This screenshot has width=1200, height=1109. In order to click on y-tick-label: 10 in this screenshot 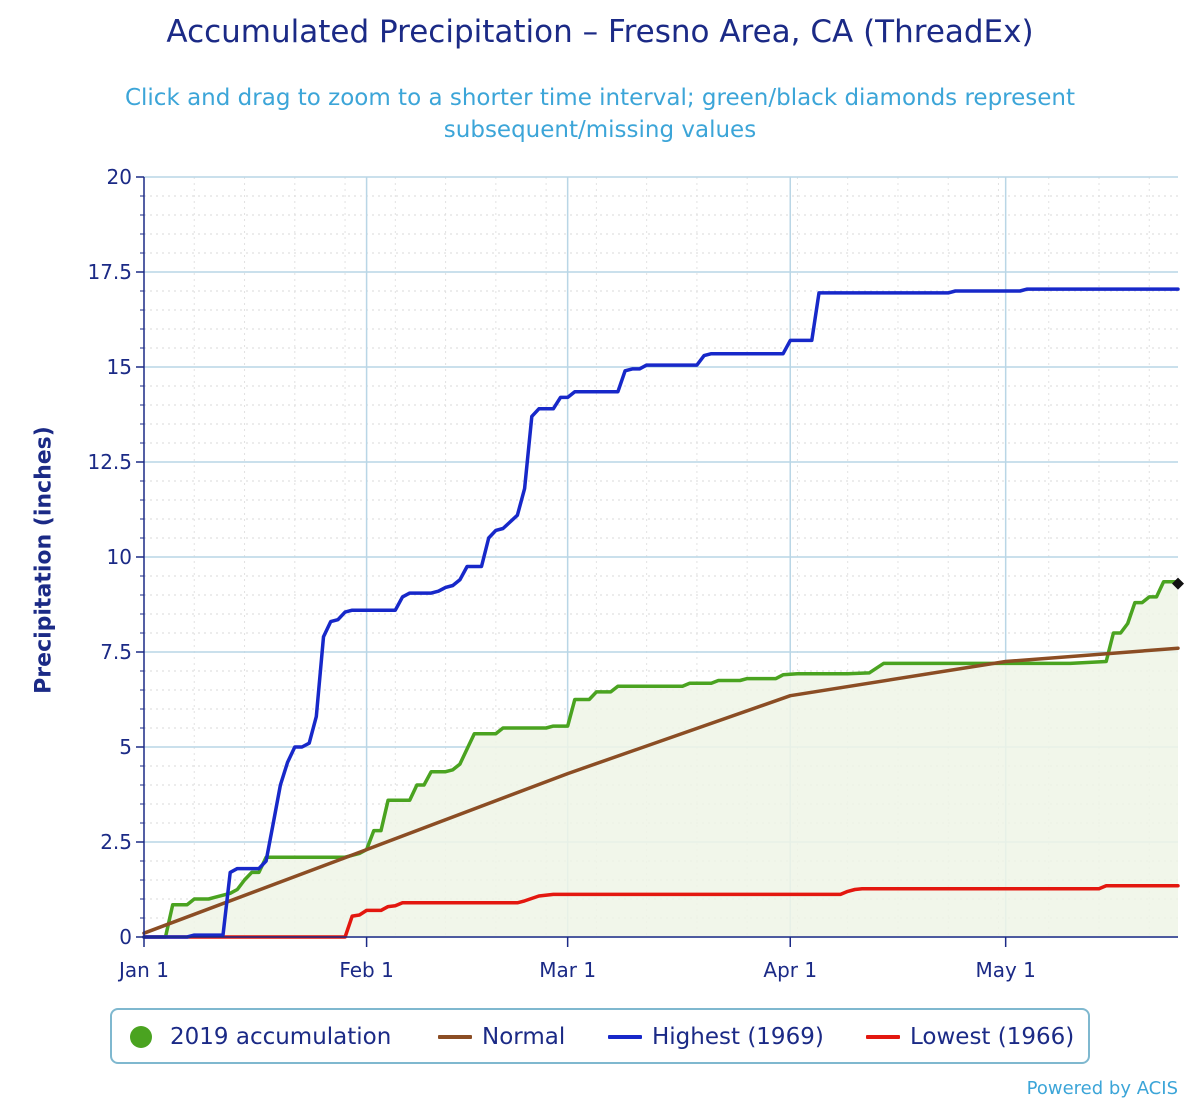, I will do `click(119, 557)`.